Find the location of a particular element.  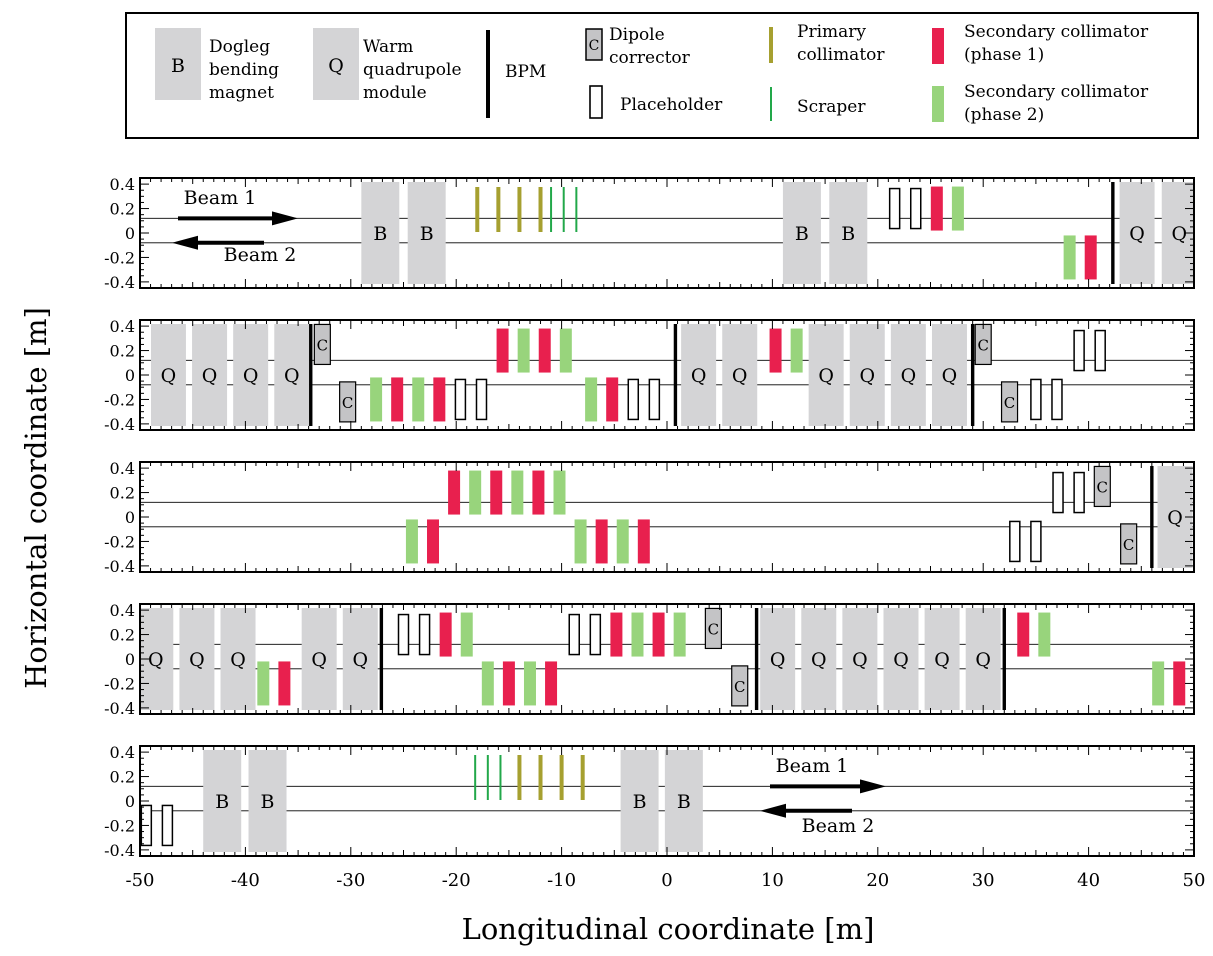

y-tick-label: 0 is located at coordinates (130, 517).